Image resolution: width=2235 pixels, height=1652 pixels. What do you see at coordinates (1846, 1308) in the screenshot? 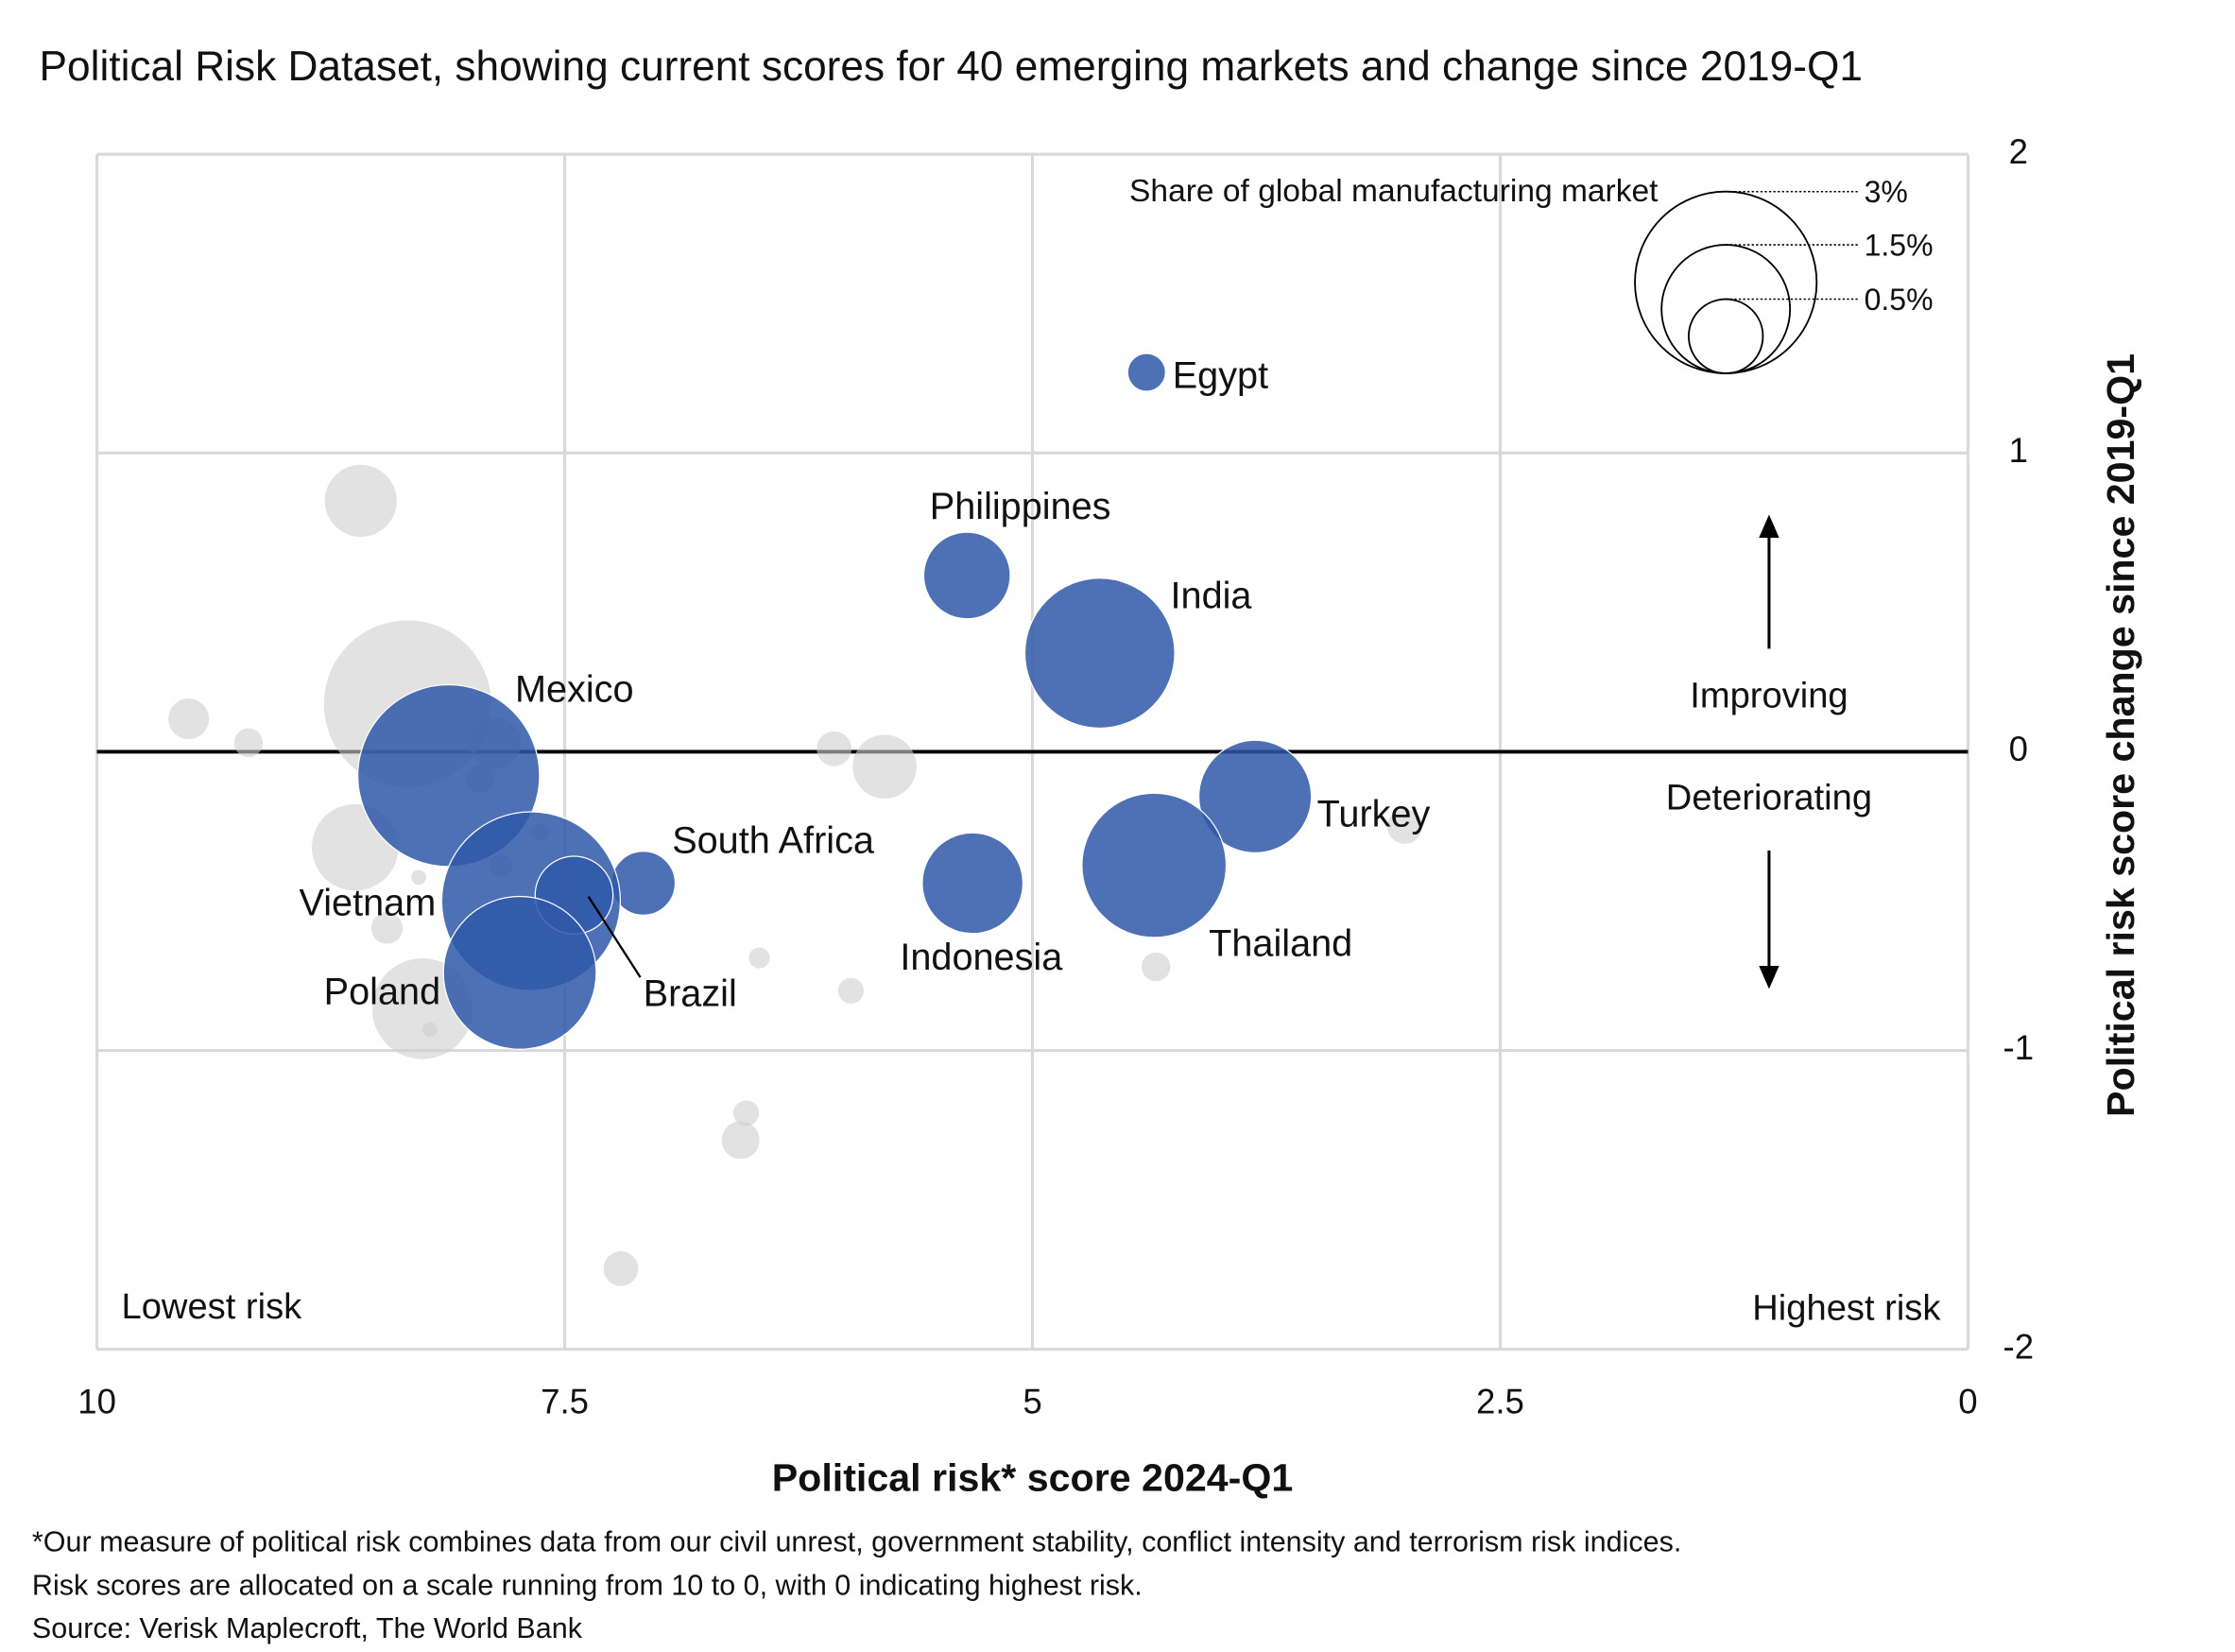
I see `annotation: Highest risk` at bounding box center [1846, 1308].